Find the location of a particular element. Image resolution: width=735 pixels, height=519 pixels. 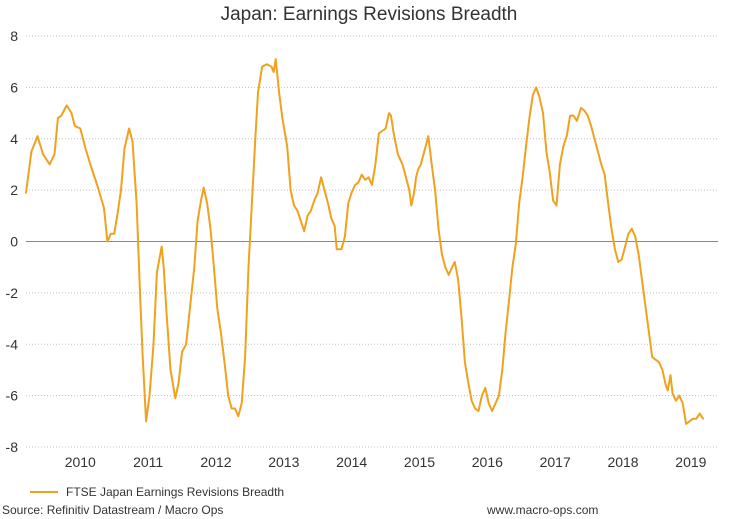

y-tick-label: 6 is located at coordinates (14, 87).